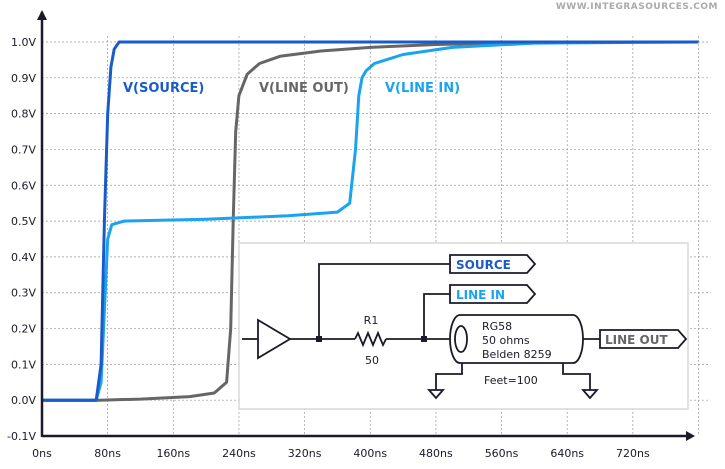 The width and height of the screenshot is (725, 469). What do you see at coordinates (436, 453) in the screenshot?
I see `x-tick-label: 480ns` at bounding box center [436, 453].